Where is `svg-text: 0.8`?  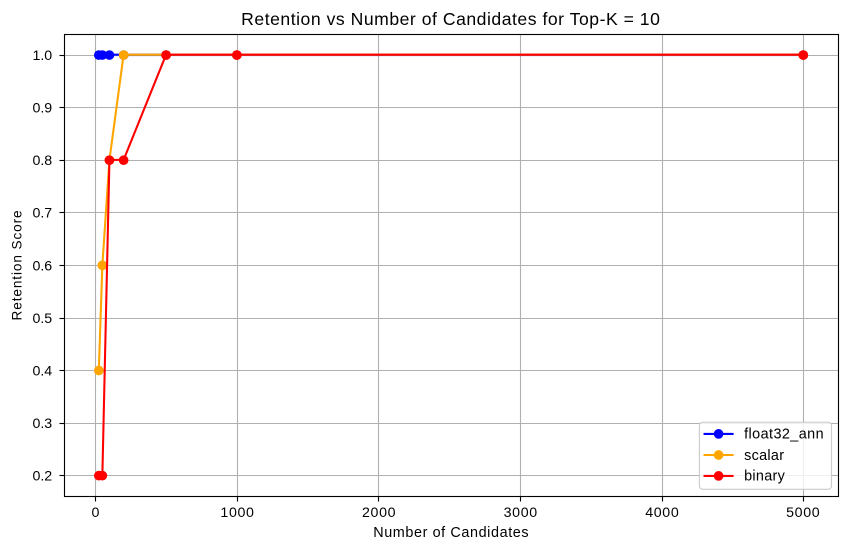 svg-text: 0.8 is located at coordinates (42, 161).